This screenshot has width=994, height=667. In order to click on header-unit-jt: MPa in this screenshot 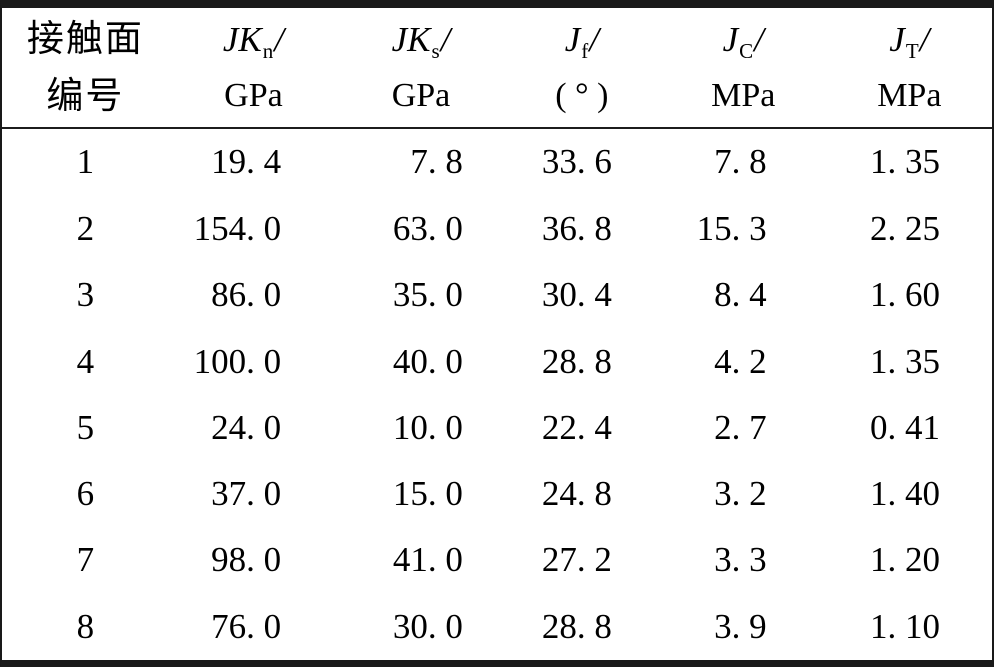, I will do `click(909, 95)`.